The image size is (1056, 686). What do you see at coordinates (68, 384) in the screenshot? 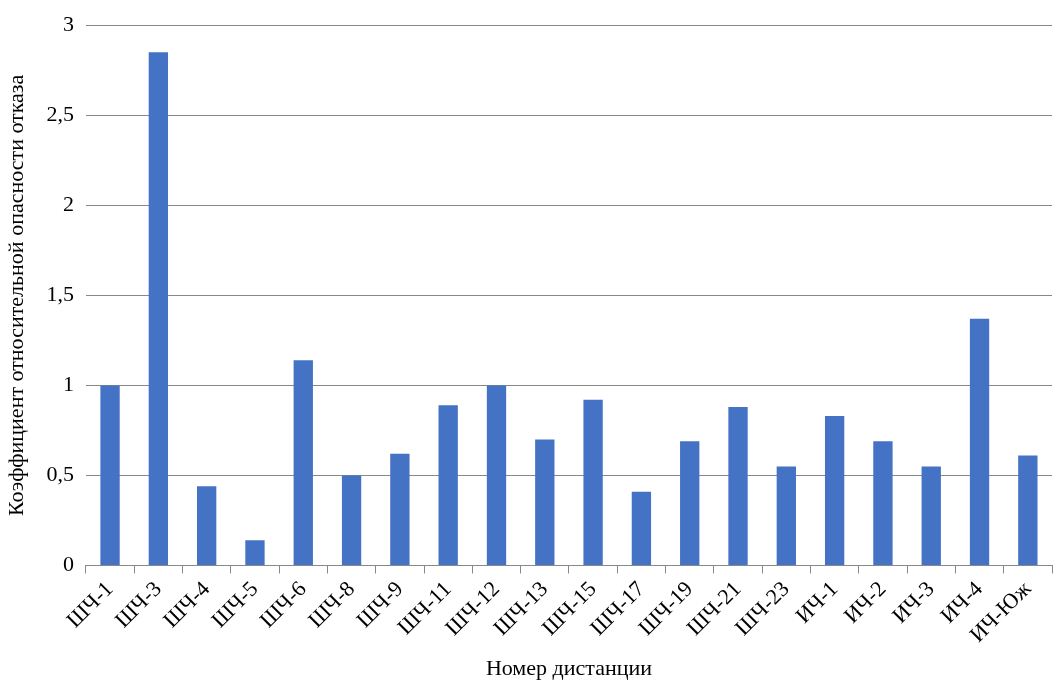
I see `y-tick-label: 1` at bounding box center [68, 384].